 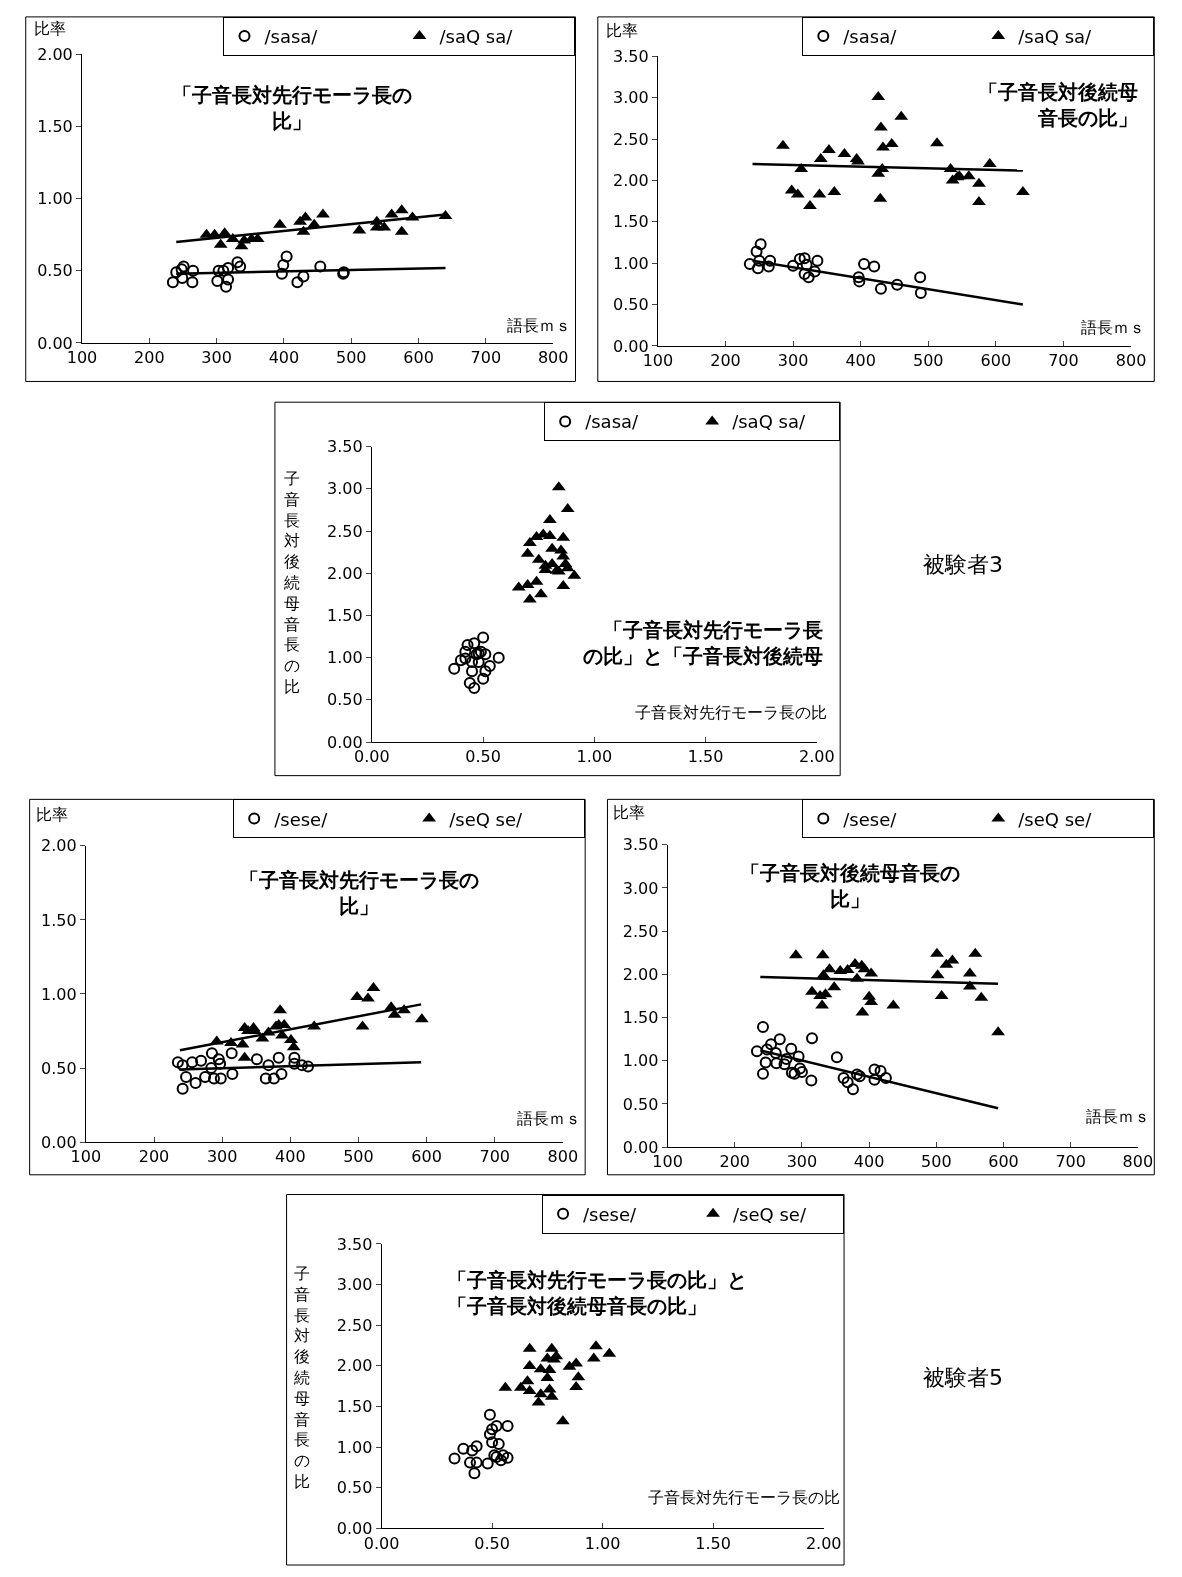 I want to click on text: 「子音長対先行モーラ長の比」と「子音長対後続母, so click(x=703, y=643).